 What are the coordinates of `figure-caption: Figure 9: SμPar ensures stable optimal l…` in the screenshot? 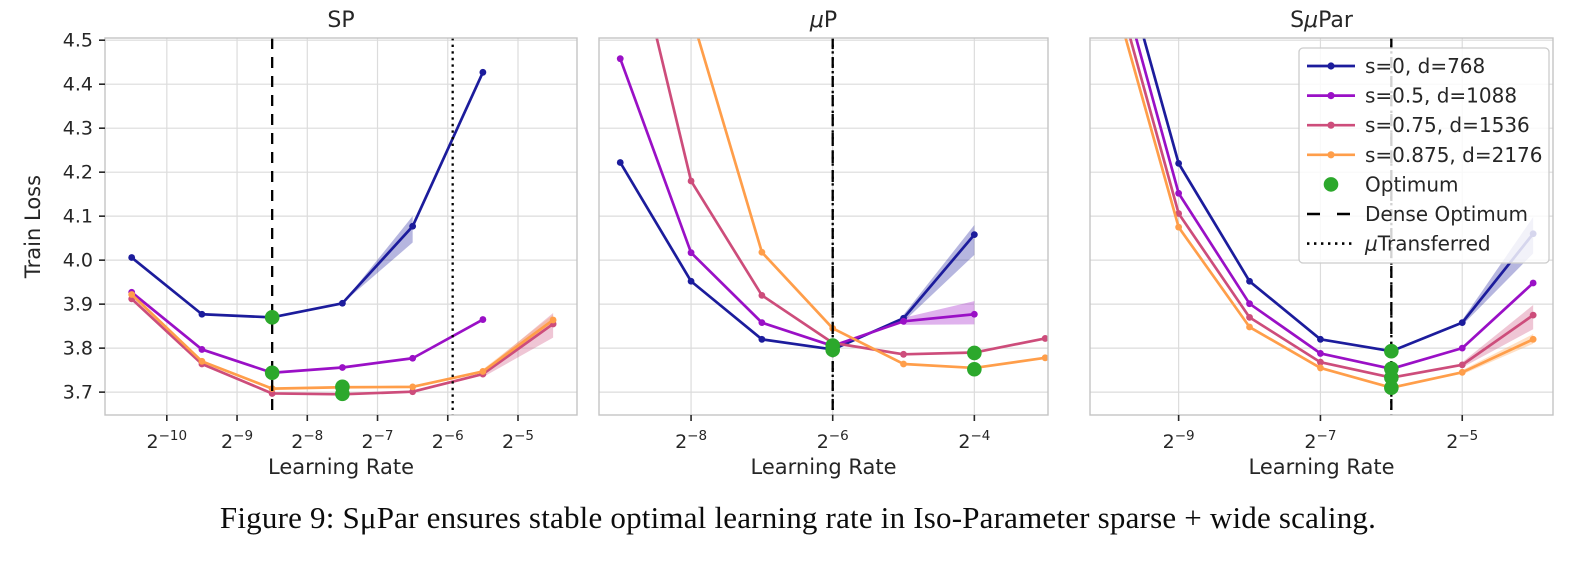 It's located at (798, 517).